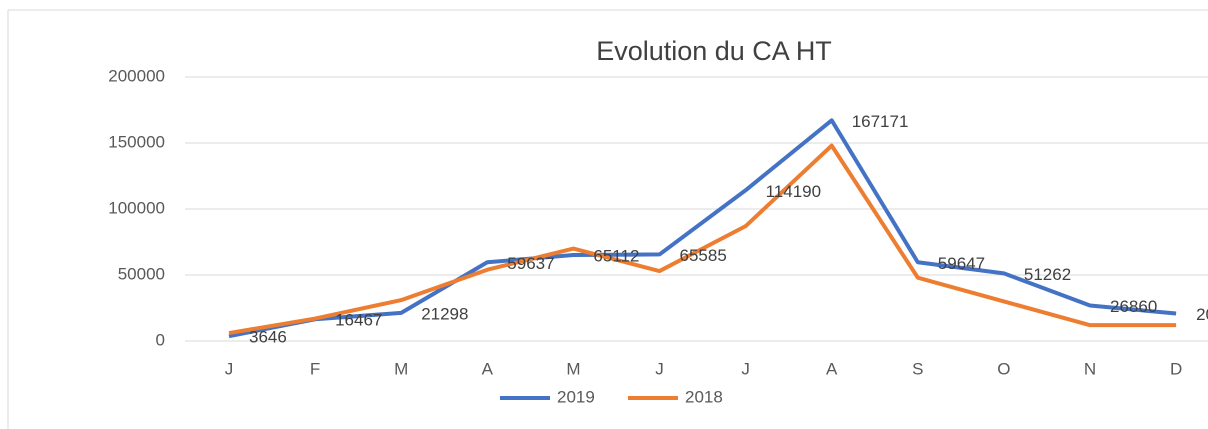  What do you see at coordinates (704, 396) in the screenshot?
I see `legend-label: 2018` at bounding box center [704, 396].